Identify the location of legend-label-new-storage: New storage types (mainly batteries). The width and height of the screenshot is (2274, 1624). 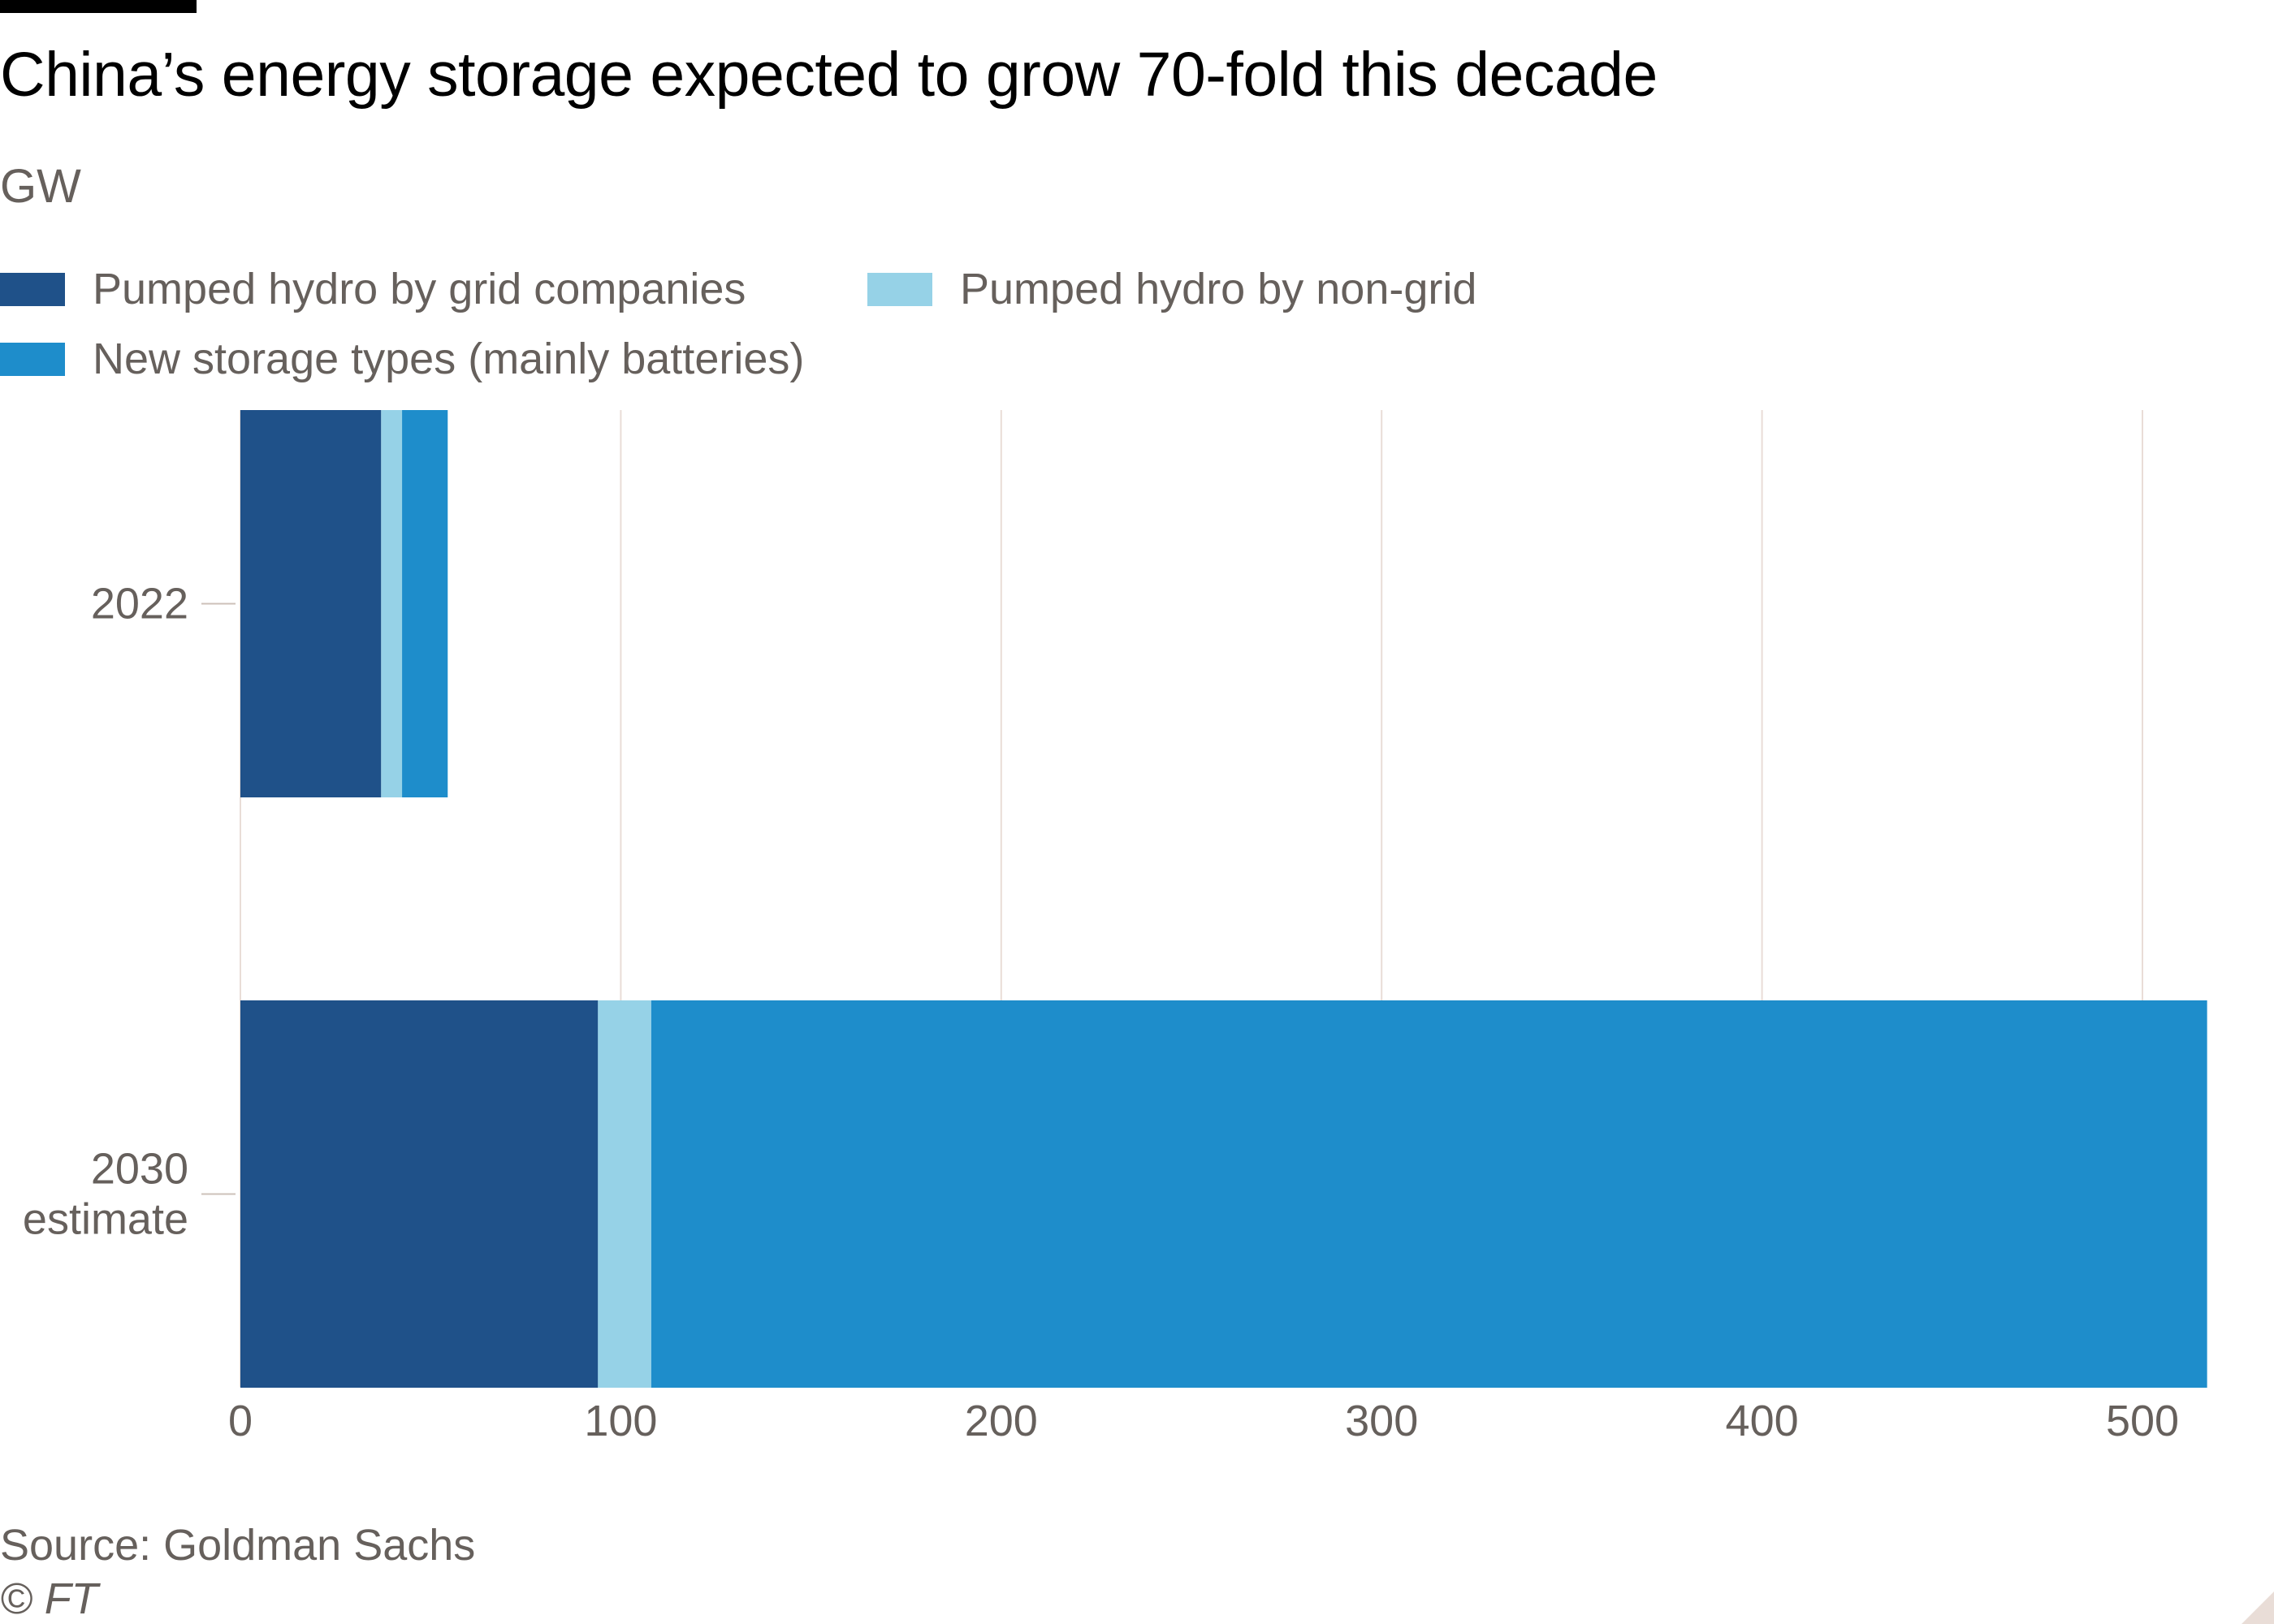
(449, 359).